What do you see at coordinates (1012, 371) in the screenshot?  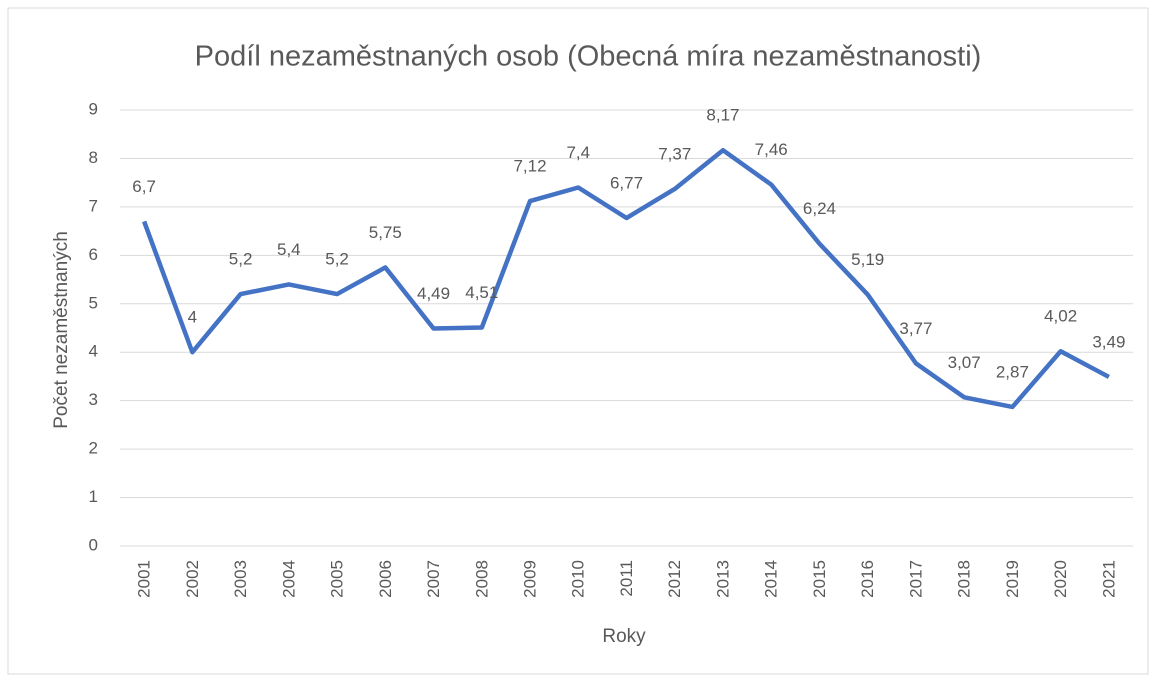 I see `data-label: 2,87` at bounding box center [1012, 371].